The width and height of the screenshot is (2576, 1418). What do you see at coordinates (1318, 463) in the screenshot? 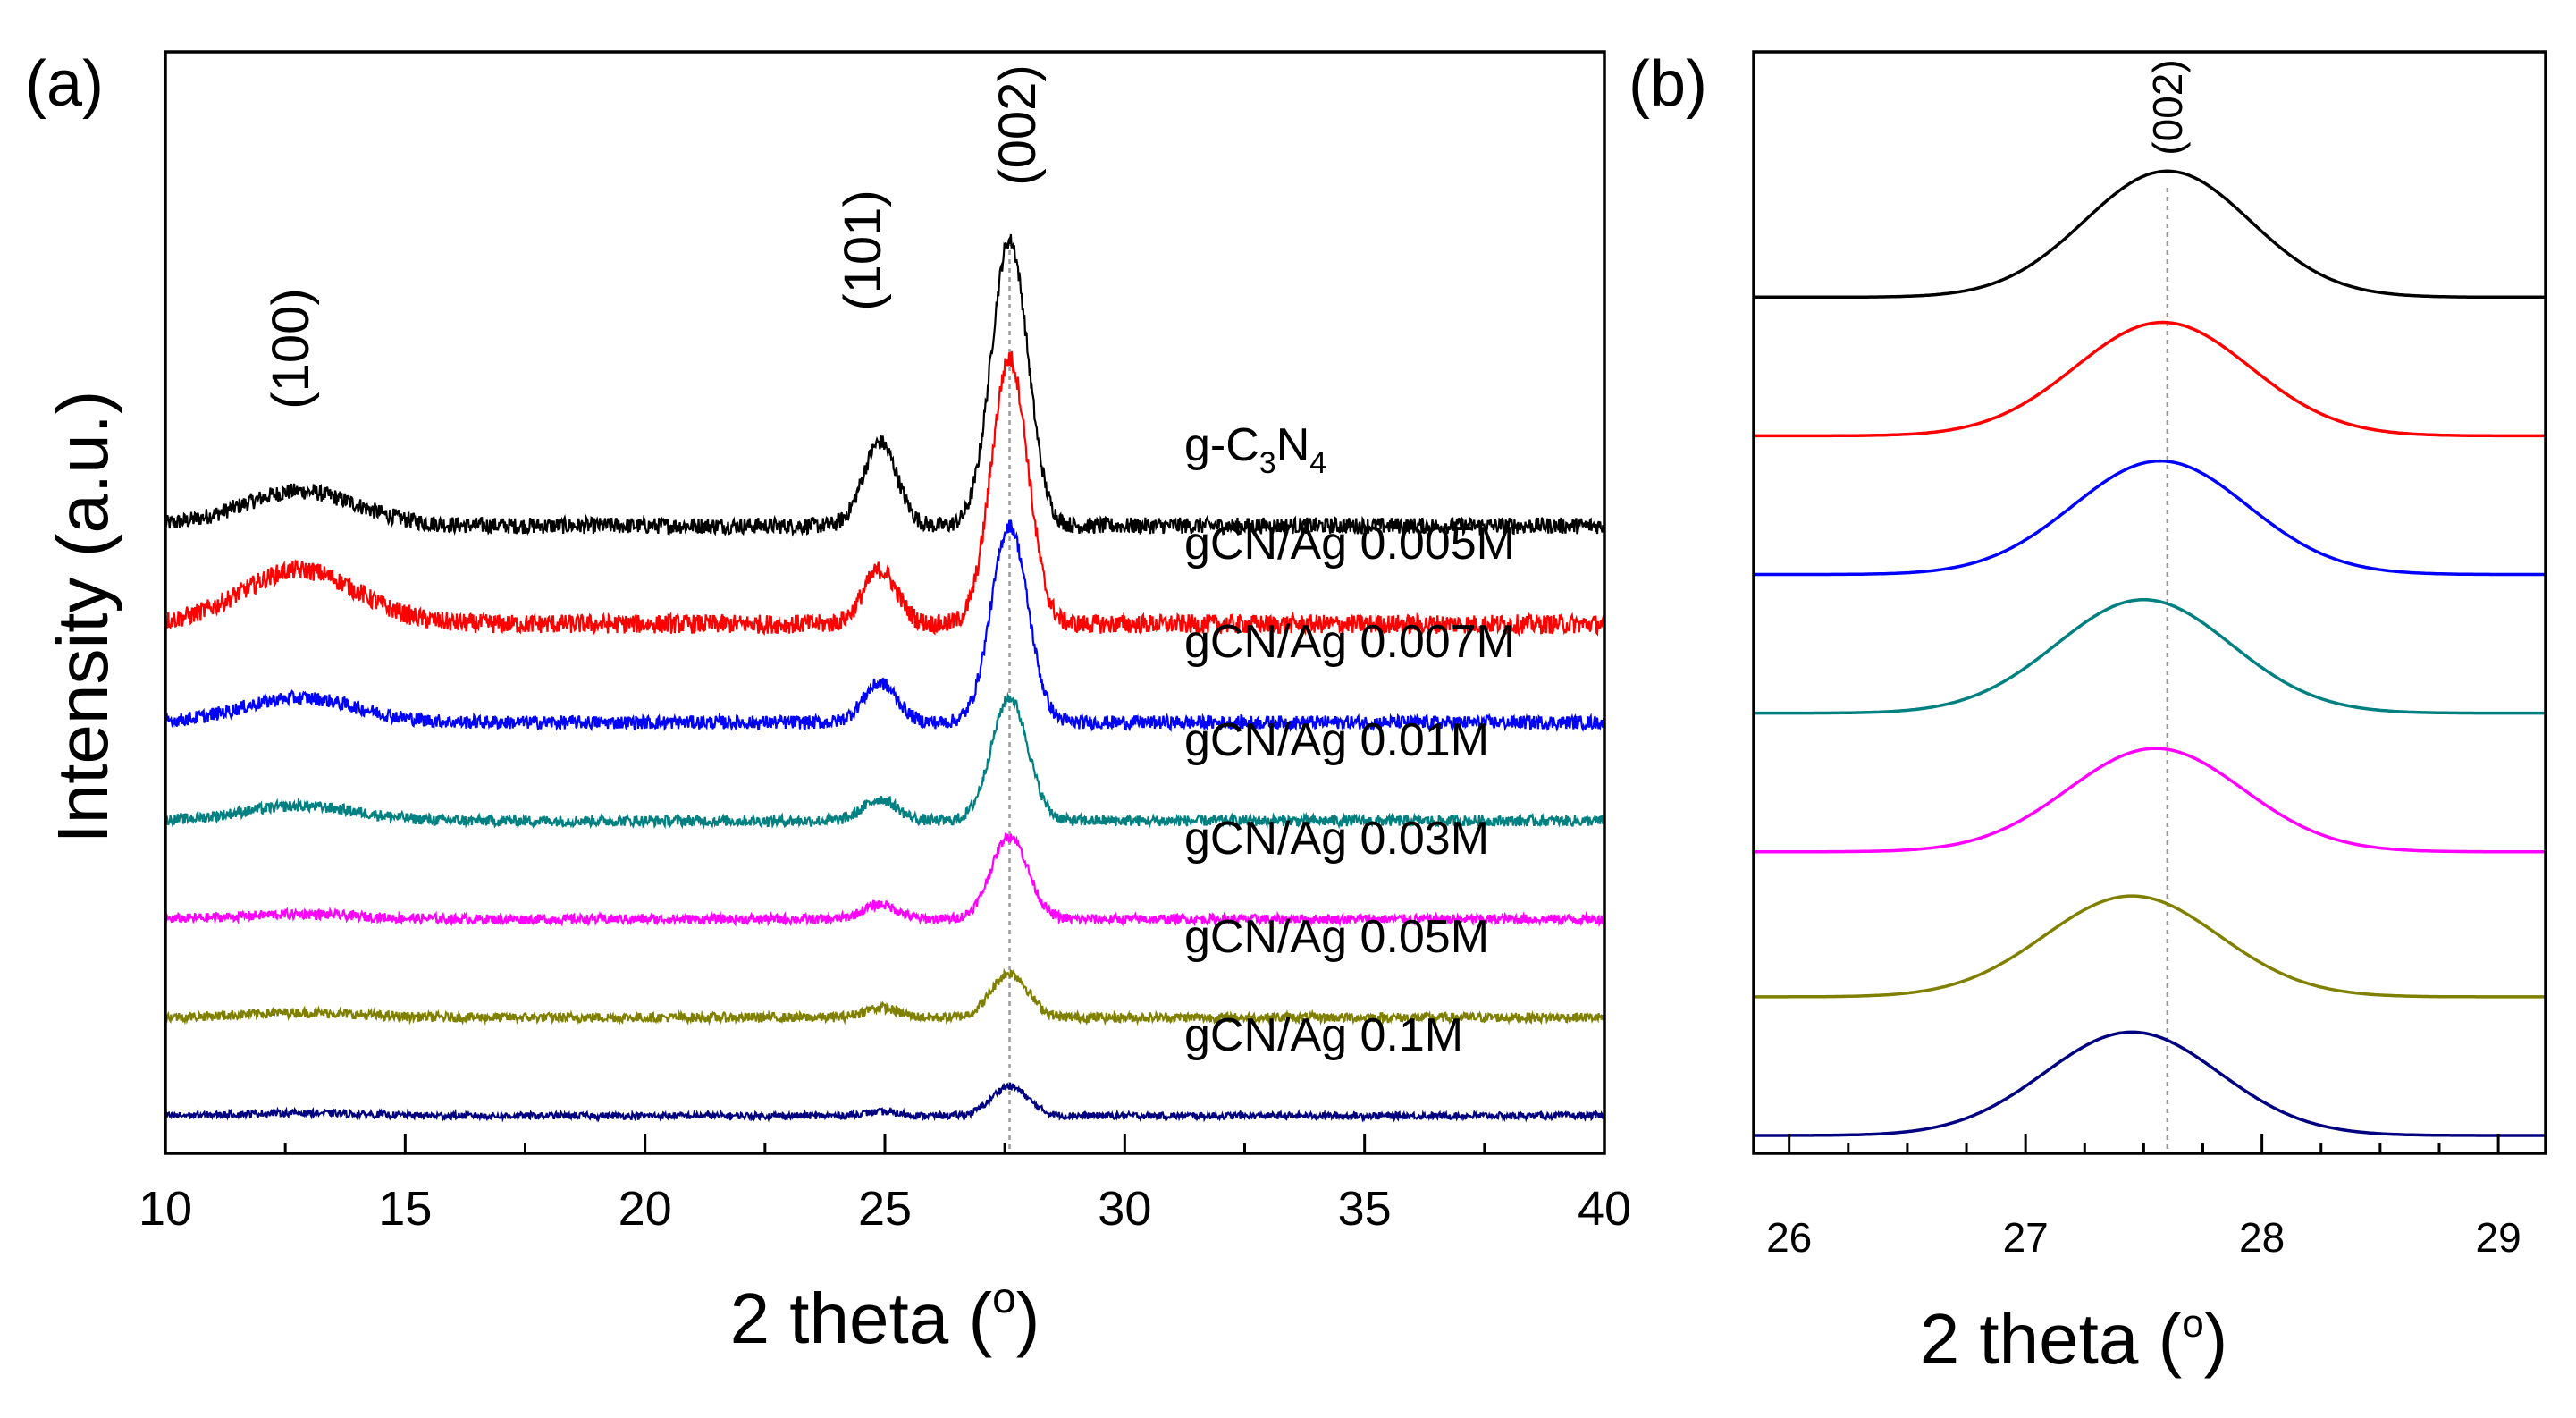
I see `series-label-part: 4` at bounding box center [1318, 463].